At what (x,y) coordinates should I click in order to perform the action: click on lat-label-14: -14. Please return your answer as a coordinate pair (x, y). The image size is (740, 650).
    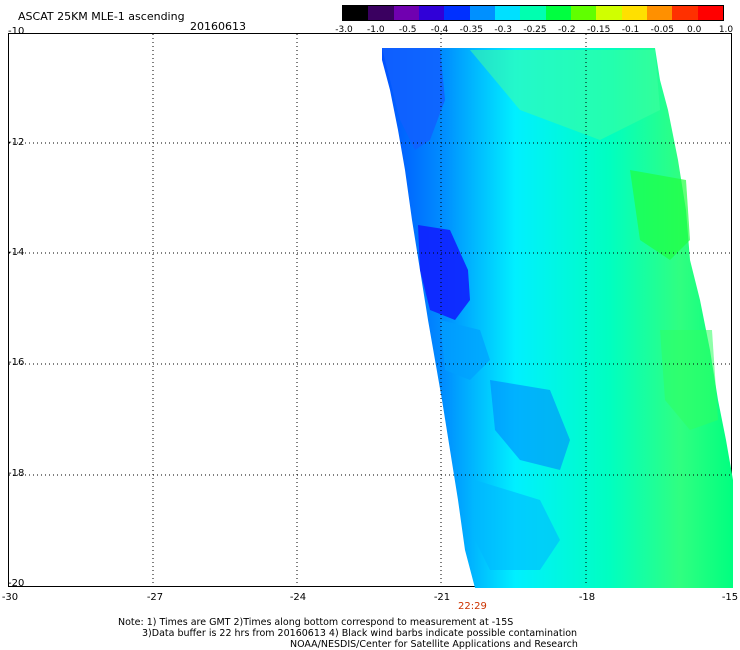
    Looking at the image, I should click on (16, 252).